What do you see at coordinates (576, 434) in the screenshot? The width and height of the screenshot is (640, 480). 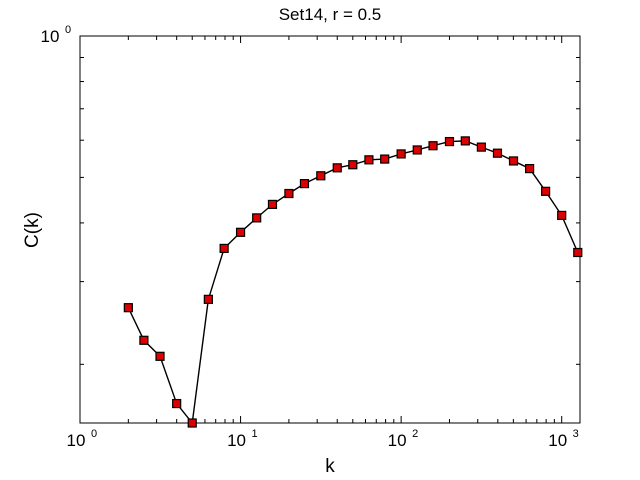 I see `x-tick-exponent: 3` at bounding box center [576, 434].